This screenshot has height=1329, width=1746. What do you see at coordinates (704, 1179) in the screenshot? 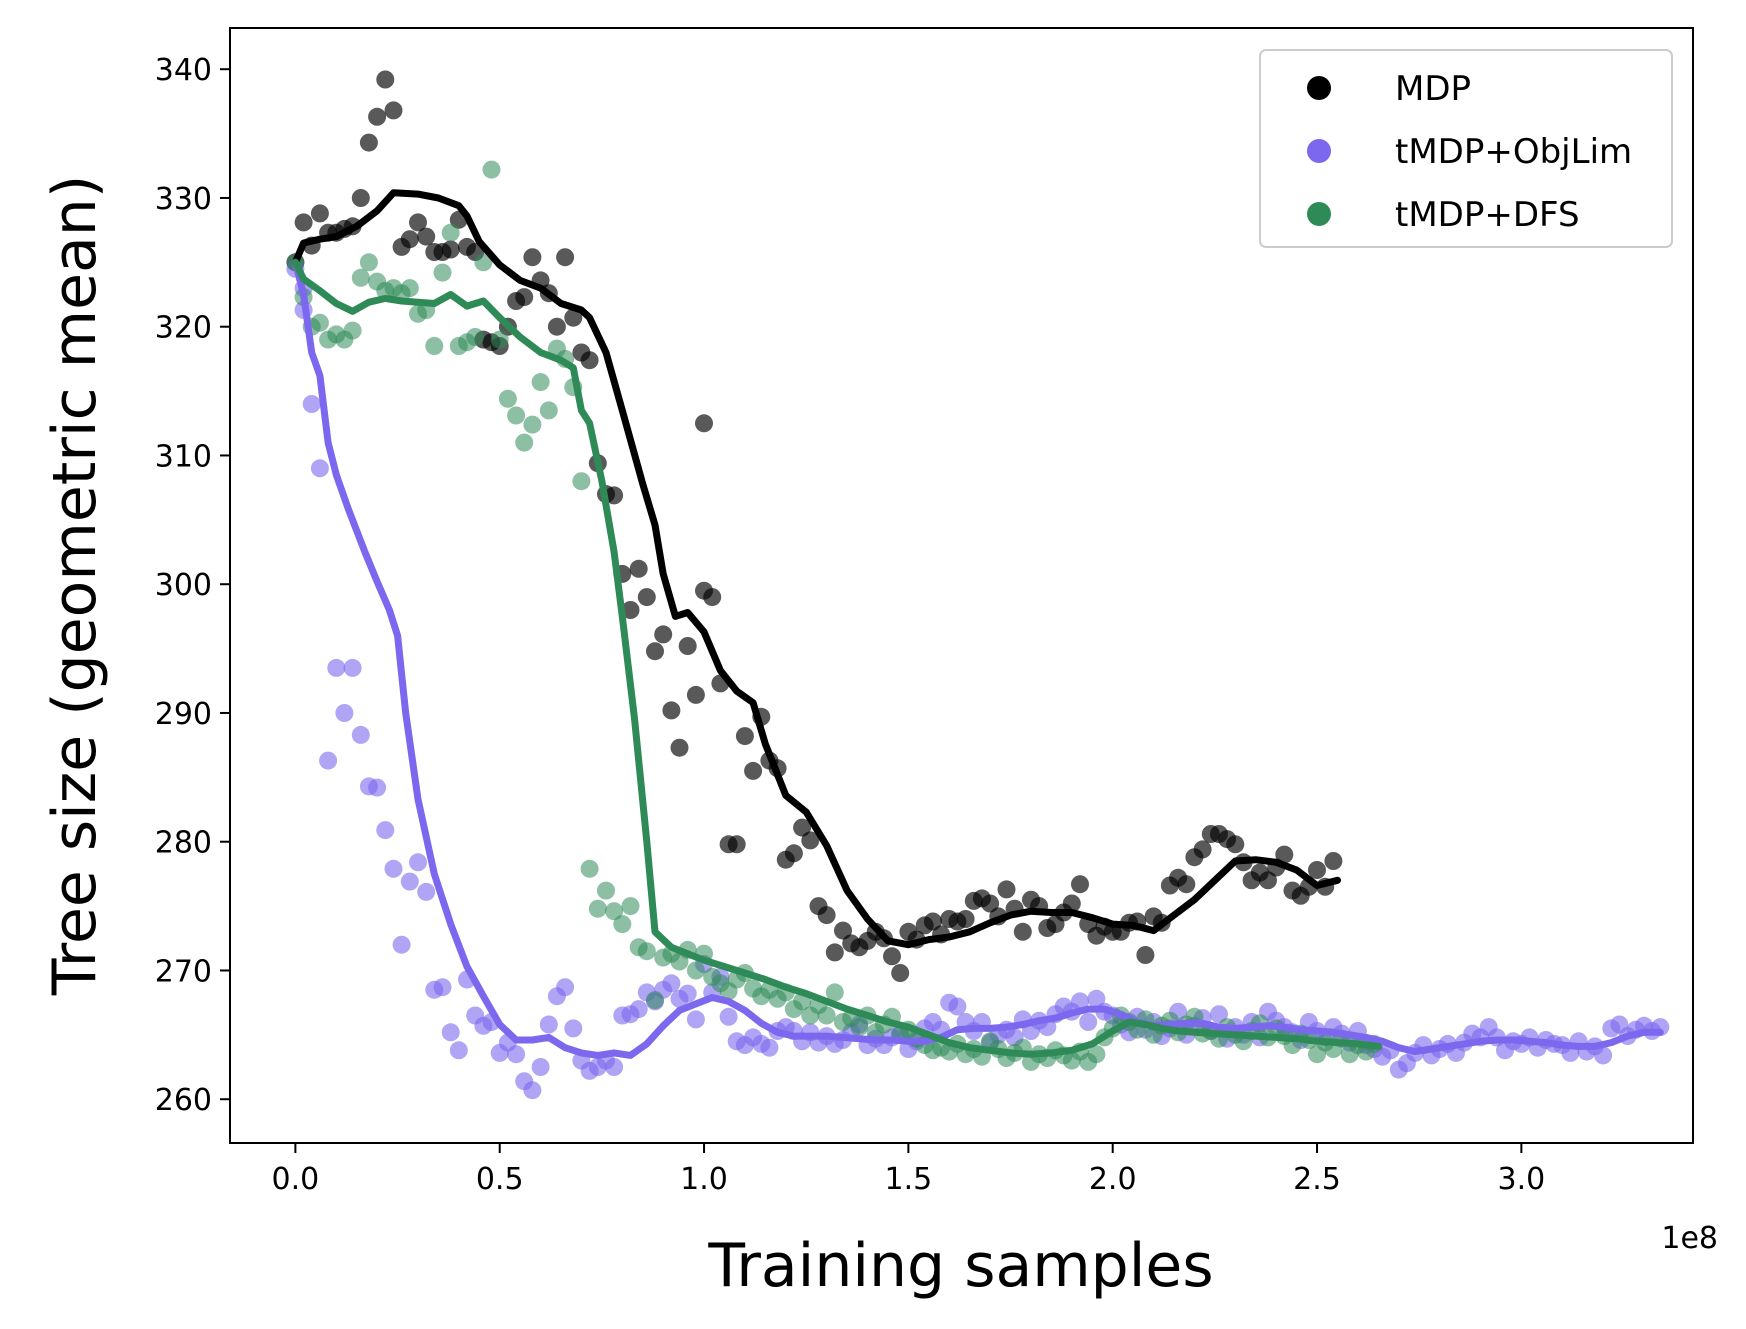
I see `x-tick-label: 1.0` at bounding box center [704, 1179].